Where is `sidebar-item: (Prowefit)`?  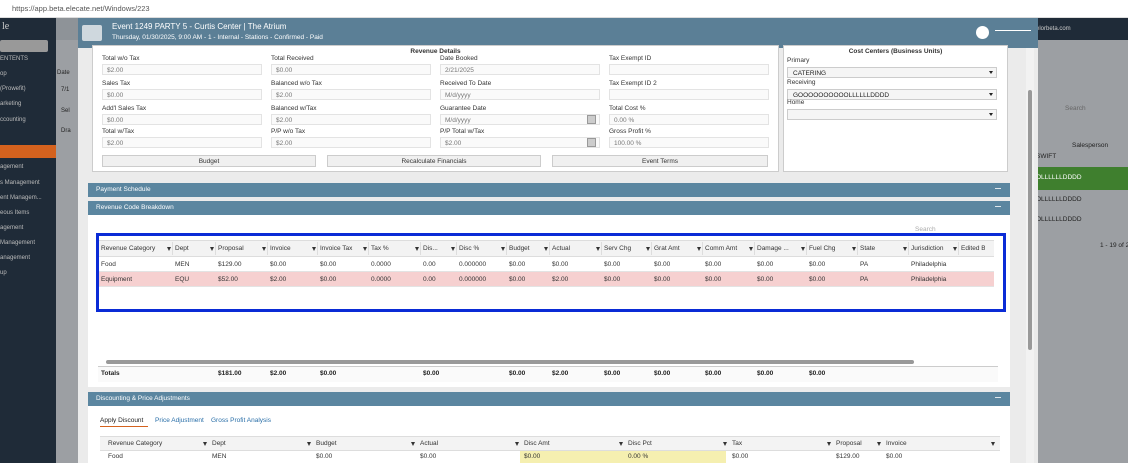 sidebar-item: (Prowefit) is located at coordinates (13, 89).